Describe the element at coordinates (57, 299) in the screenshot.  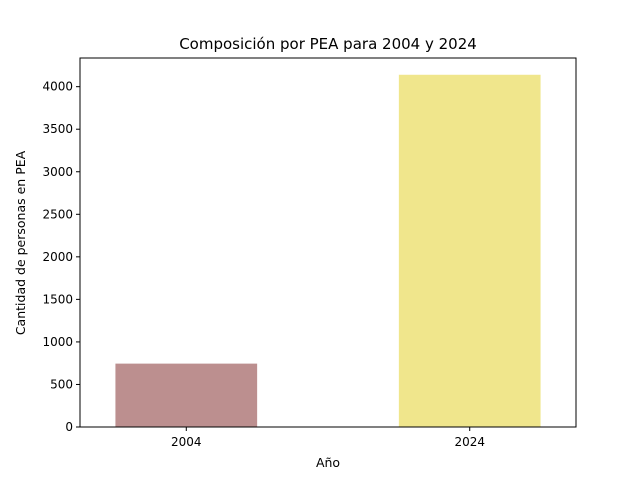
I see `y-tick-label: 1500` at that location.